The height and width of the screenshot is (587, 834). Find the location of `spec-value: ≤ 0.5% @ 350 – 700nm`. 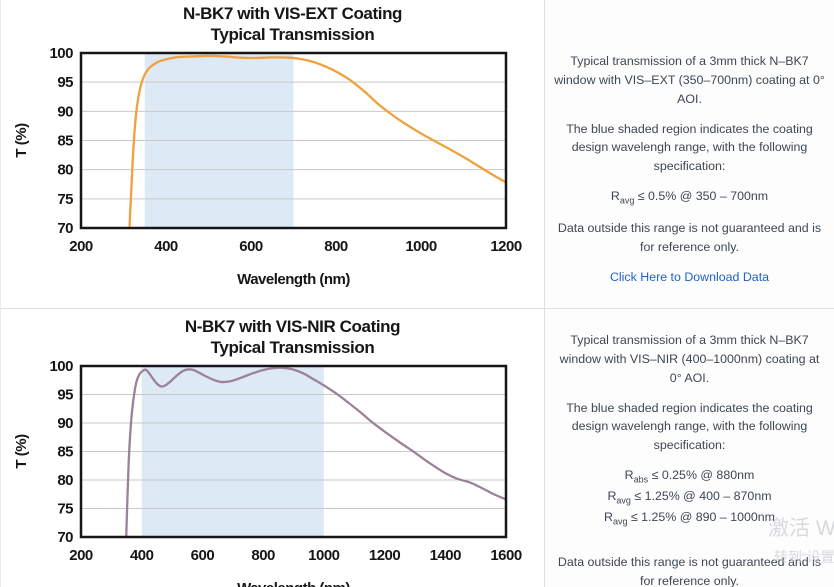

spec-value: ≤ 0.5% @ 350 – 700nm is located at coordinates (701, 196).